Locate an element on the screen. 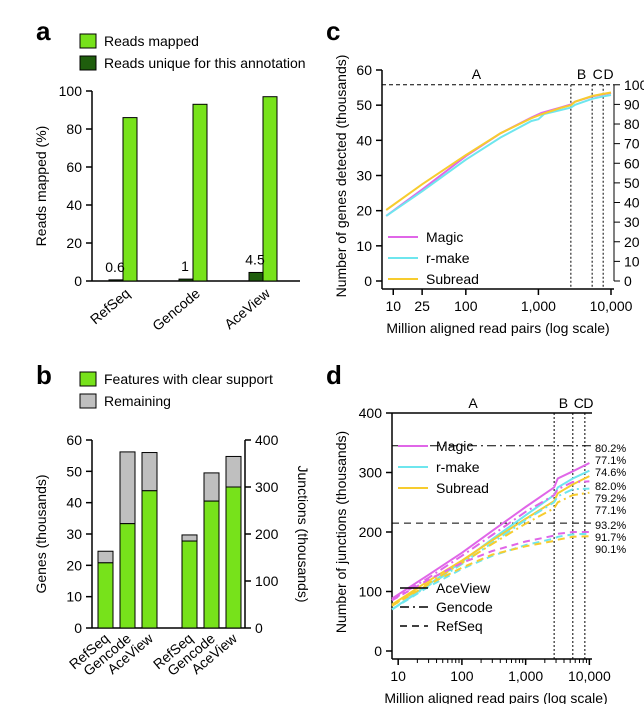  series-line-r-make-refseq is located at coordinates (490, 571).